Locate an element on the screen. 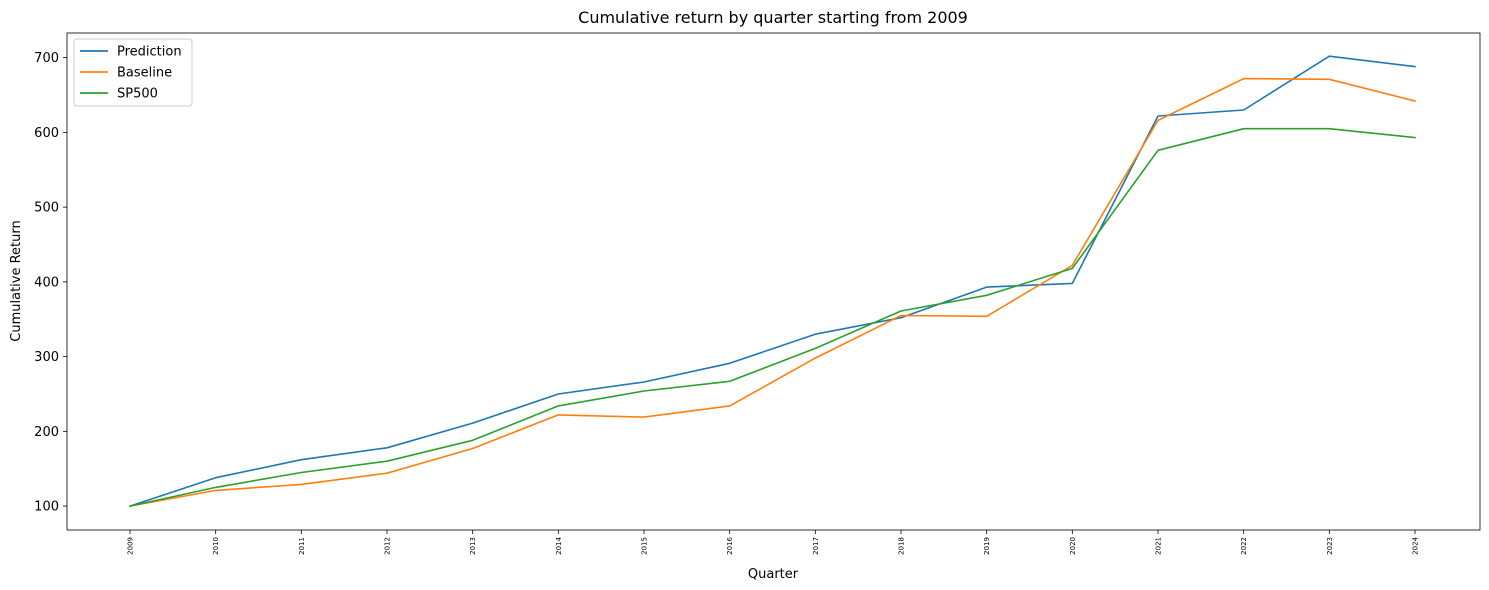 The height and width of the screenshot is (590, 1489). x-axis-label: Quarter is located at coordinates (773, 574).